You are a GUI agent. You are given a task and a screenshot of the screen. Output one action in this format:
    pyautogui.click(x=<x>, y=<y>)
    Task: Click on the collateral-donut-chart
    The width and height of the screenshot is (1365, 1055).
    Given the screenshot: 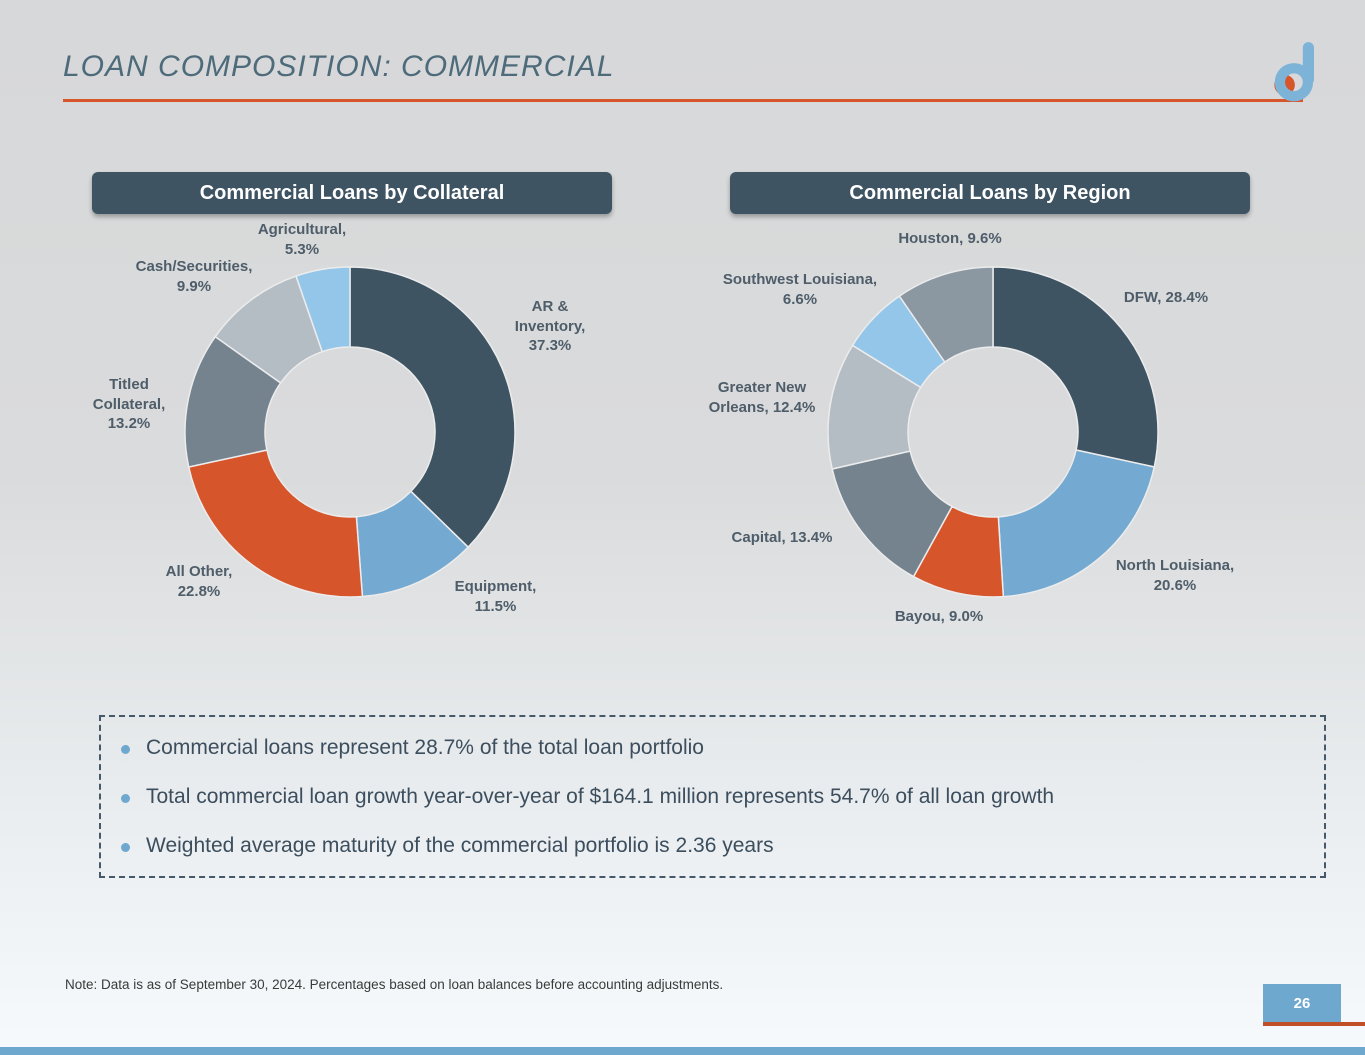 What is the action you would take?
    pyautogui.click(x=350, y=432)
    